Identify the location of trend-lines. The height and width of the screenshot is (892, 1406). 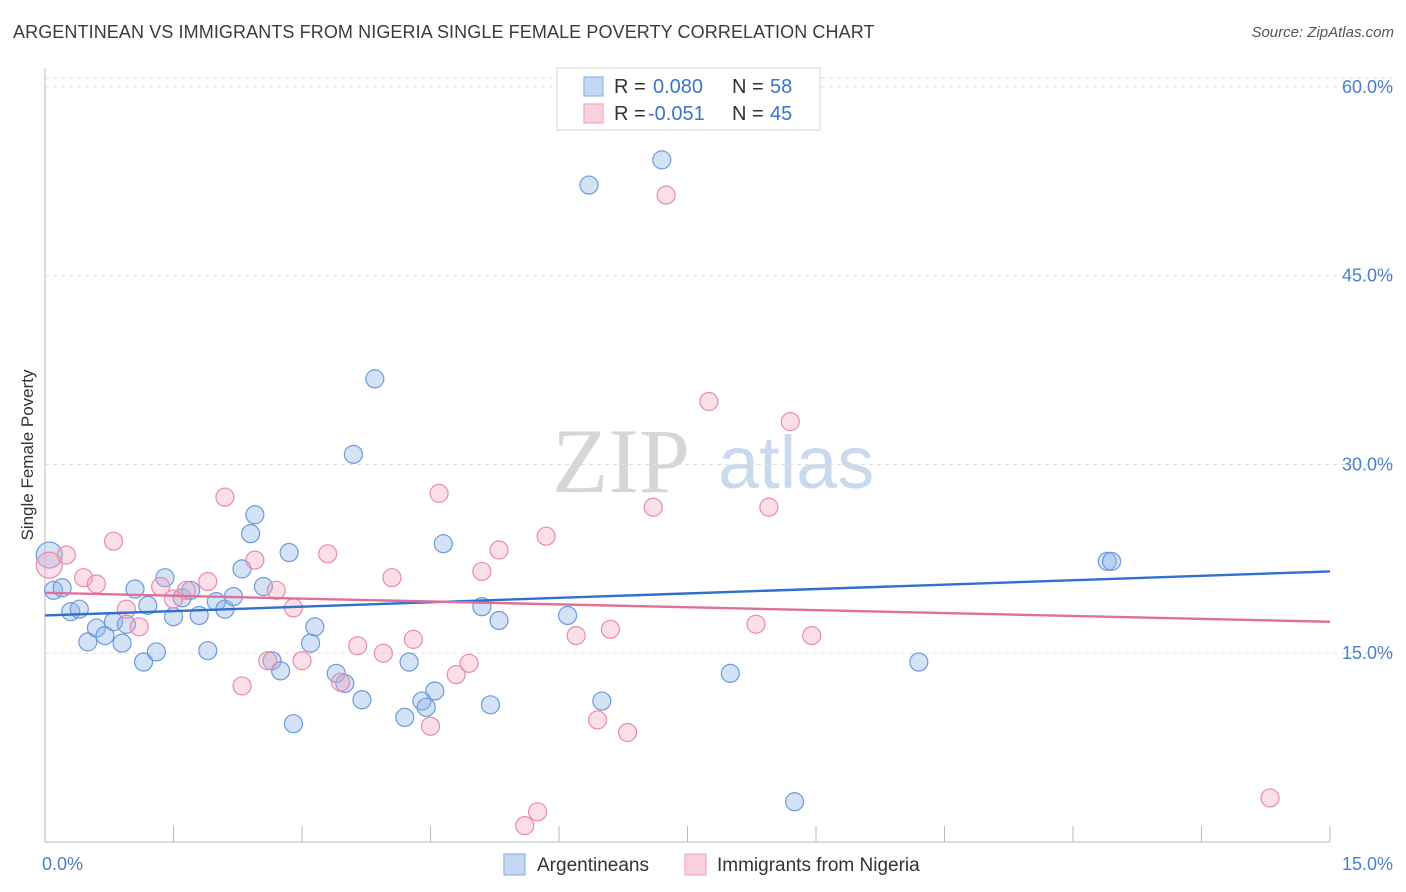
(687, 596).